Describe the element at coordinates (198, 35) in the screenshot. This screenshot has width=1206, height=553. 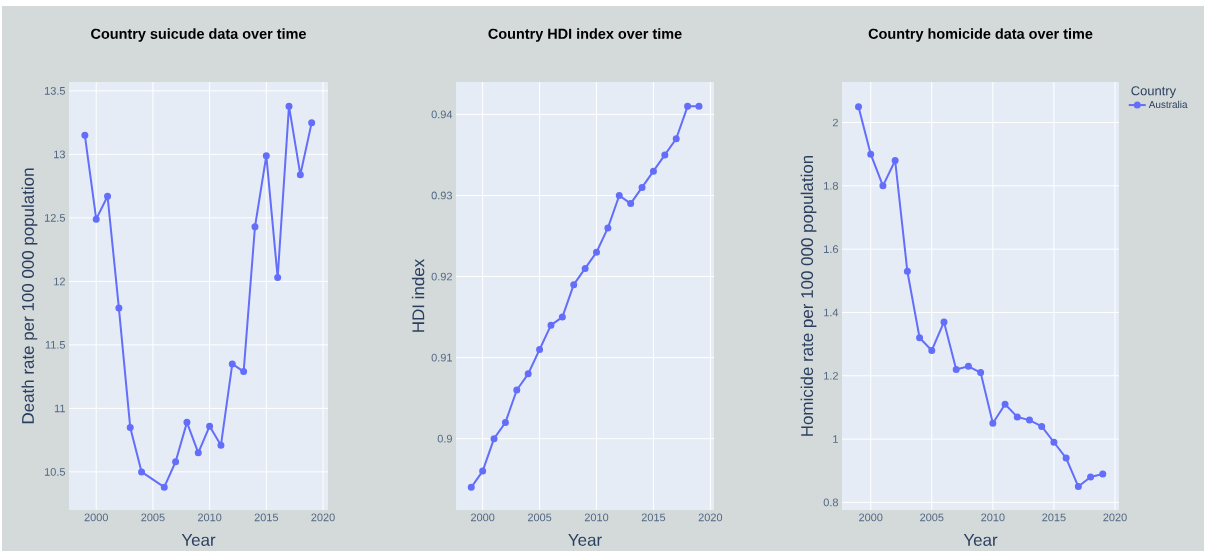
I see `chart-title: Country suicude data over time` at that location.